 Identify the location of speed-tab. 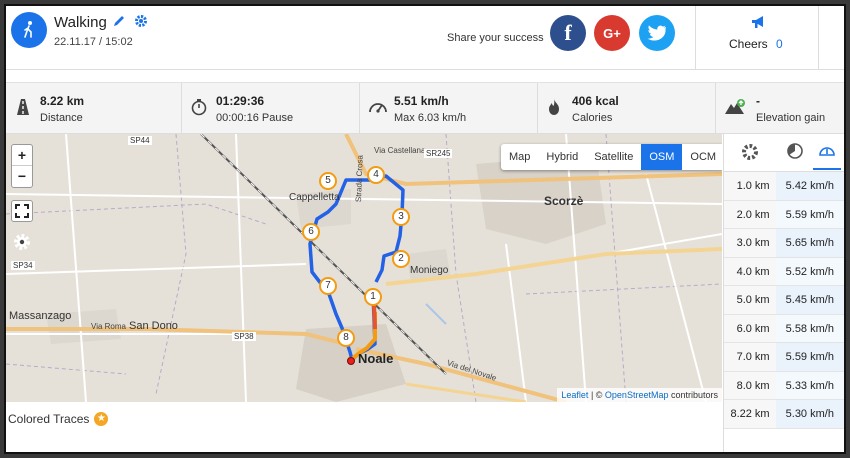
(827, 156).